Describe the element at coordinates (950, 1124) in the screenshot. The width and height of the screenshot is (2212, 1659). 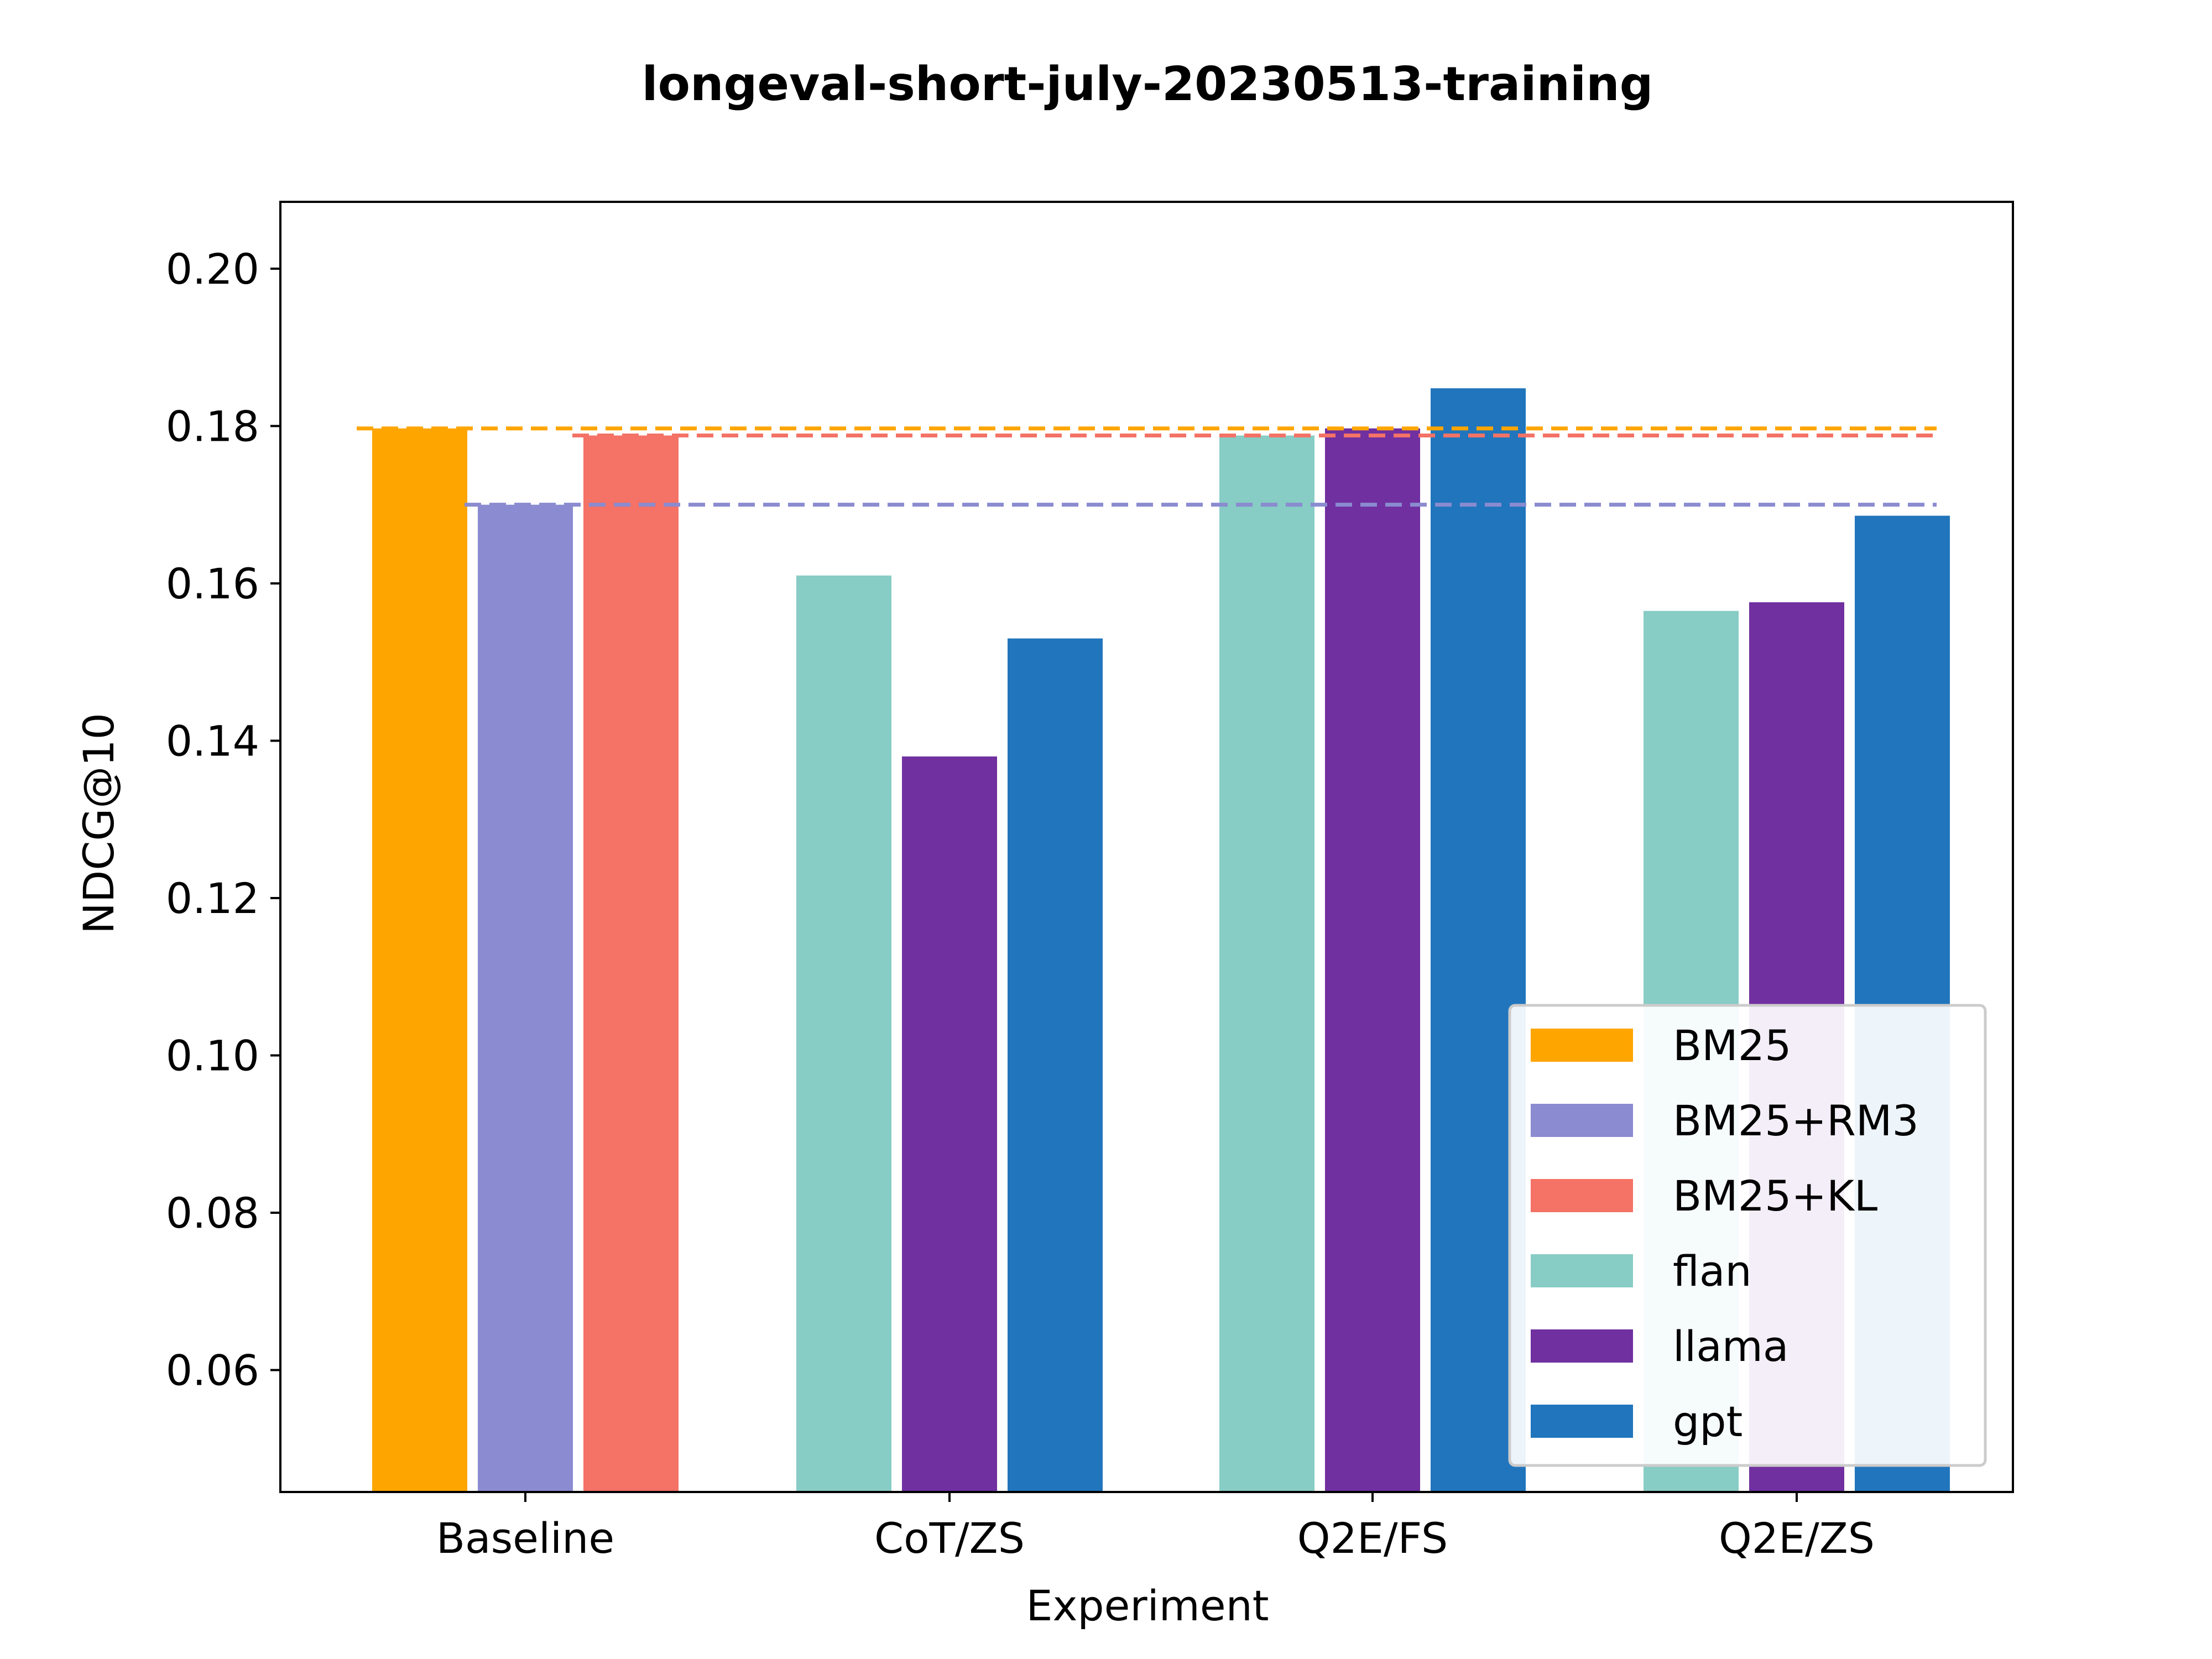
I see `bar-cot-zs-llama` at that location.